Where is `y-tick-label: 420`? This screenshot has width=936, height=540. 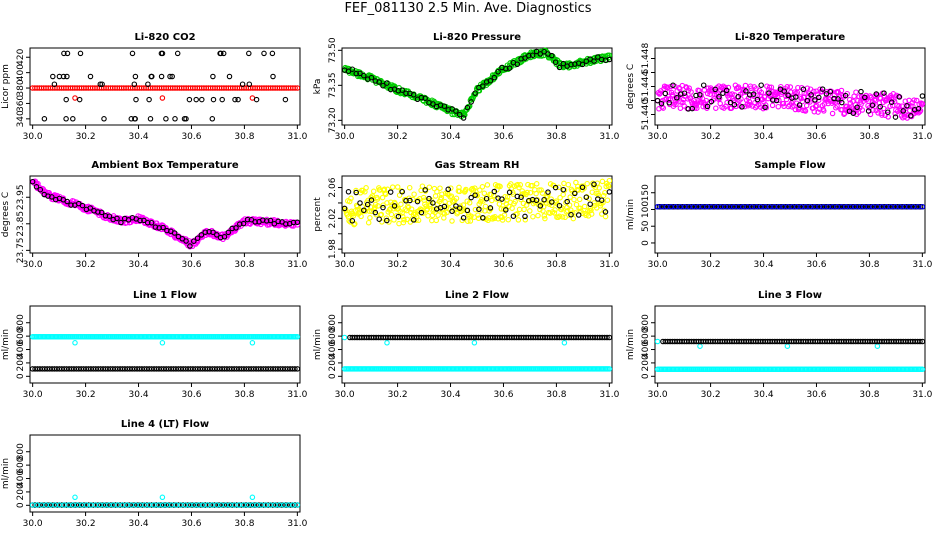 y-tick-label: 420 is located at coordinates (21, 56).